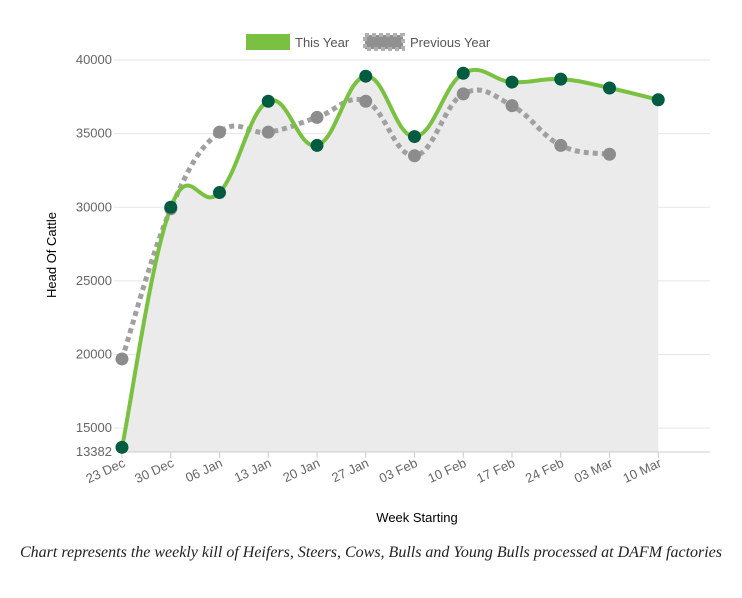 This screenshot has height=598, width=742. What do you see at coordinates (398, 470) in the screenshot?
I see `x-tick-label: 03 Feb` at bounding box center [398, 470].